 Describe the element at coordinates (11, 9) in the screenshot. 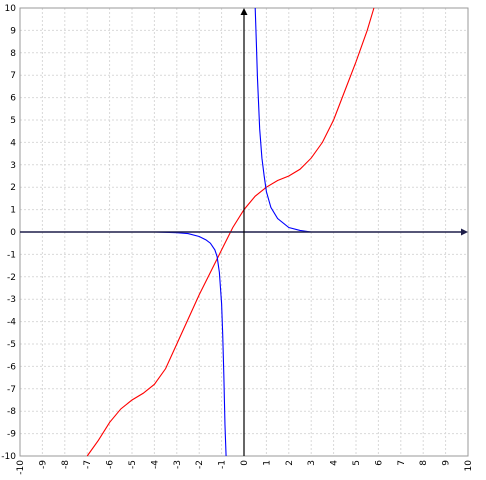

I see `y-tick-label: 10` at that location.